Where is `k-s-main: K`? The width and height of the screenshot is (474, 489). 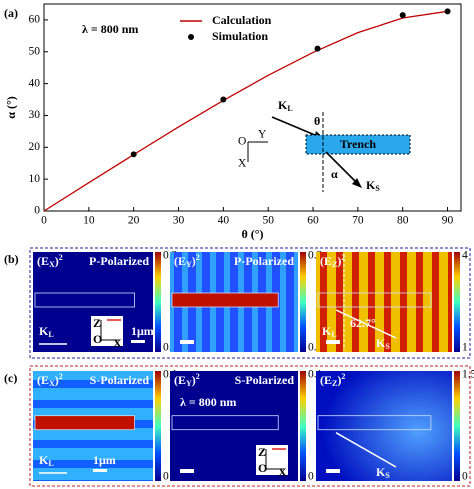
k-s-main: K is located at coordinates (381, 472).